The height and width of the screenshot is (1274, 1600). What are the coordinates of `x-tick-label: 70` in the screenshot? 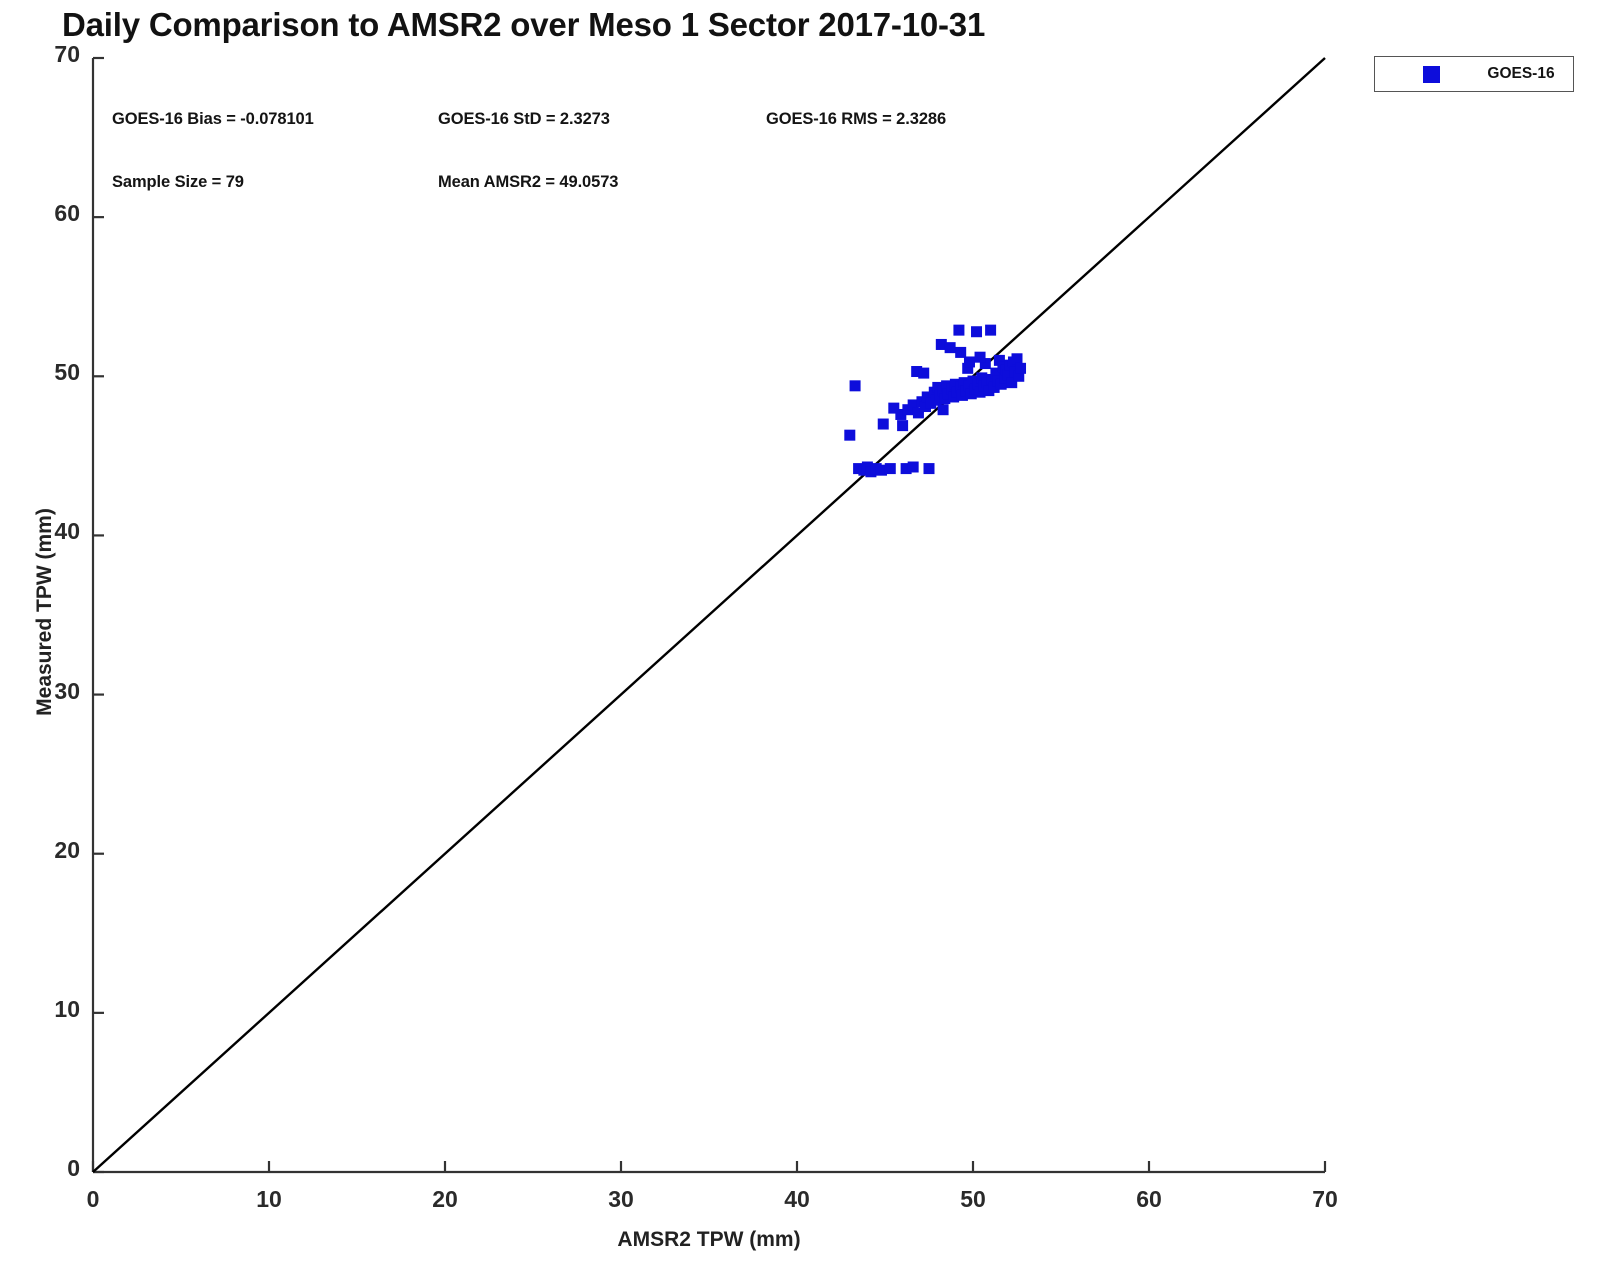 It's located at (1325, 1199).